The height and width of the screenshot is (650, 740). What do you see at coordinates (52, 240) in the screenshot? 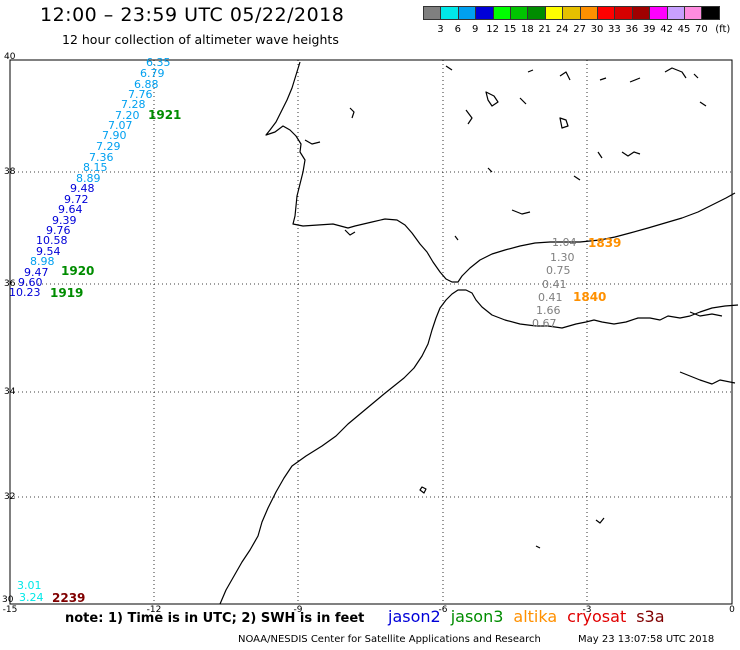
I see `wave-height-label: 10.58` at bounding box center [52, 240].